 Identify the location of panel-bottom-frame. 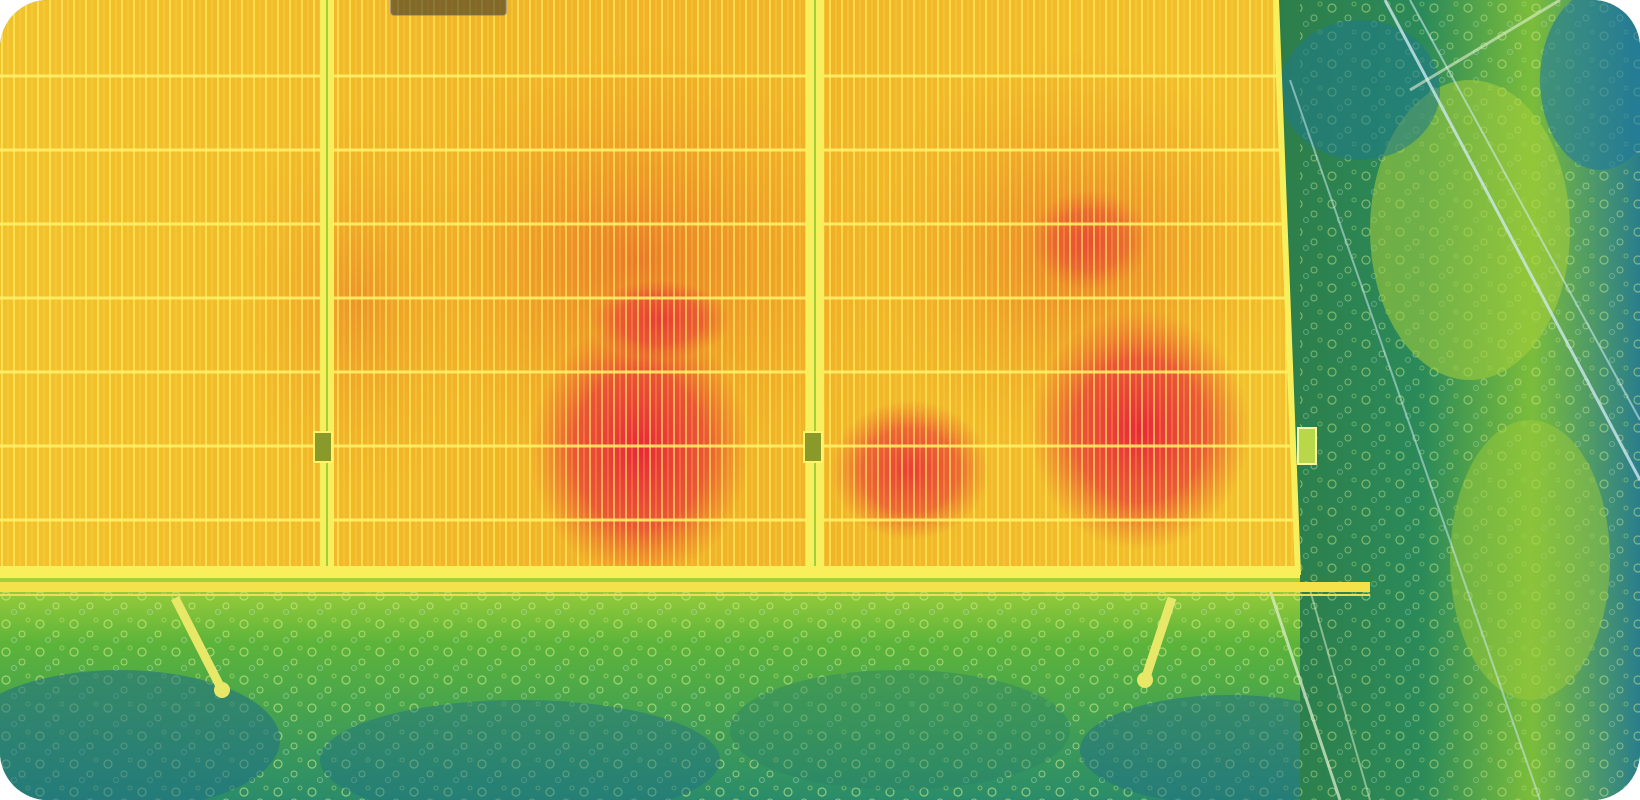
(650, 572).